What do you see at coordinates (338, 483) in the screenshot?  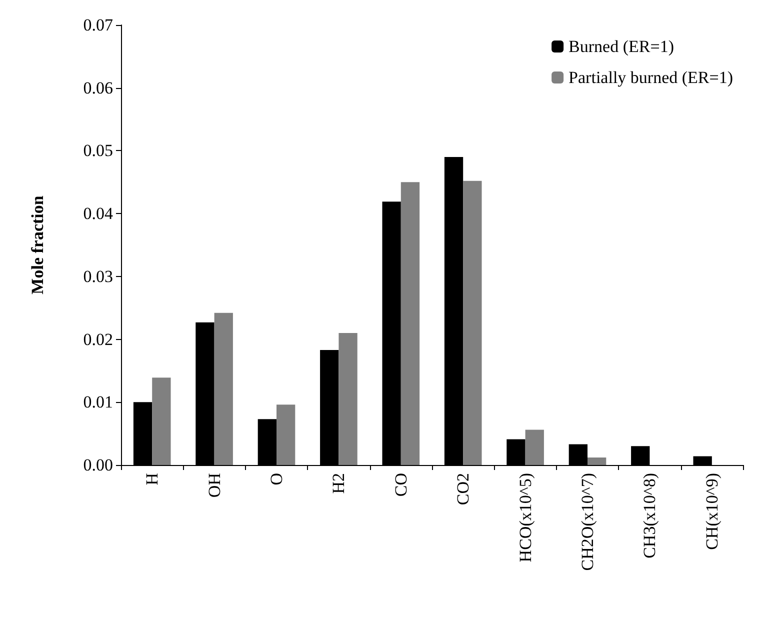 I see `x-tick-label: H2` at bounding box center [338, 483].